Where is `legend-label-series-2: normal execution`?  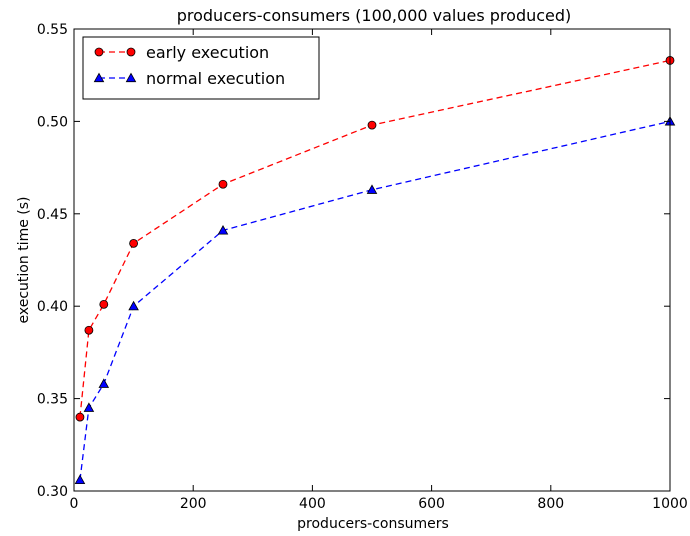 legend-label-series-2: normal execution is located at coordinates (215, 78).